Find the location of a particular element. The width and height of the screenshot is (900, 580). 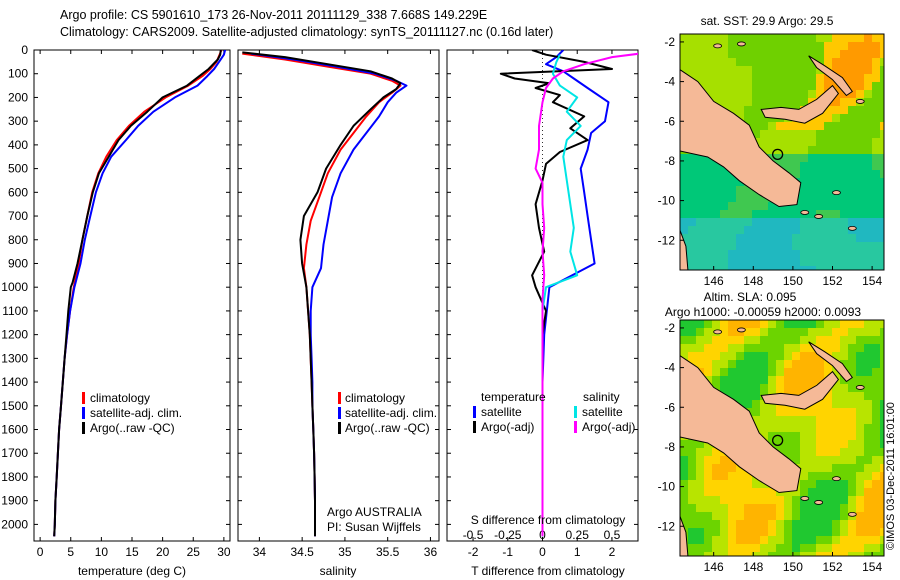

salinity-note-institution: Argo AUSTRALIA is located at coordinates (374, 512).